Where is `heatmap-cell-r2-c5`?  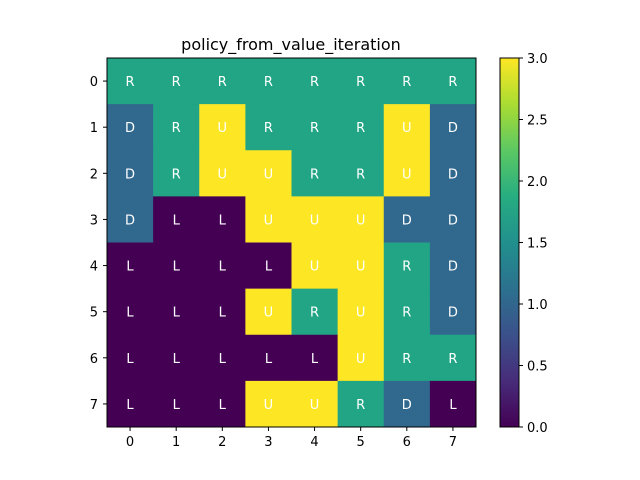
heatmap-cell-r2-c5 is located at coordinates (361, 173).